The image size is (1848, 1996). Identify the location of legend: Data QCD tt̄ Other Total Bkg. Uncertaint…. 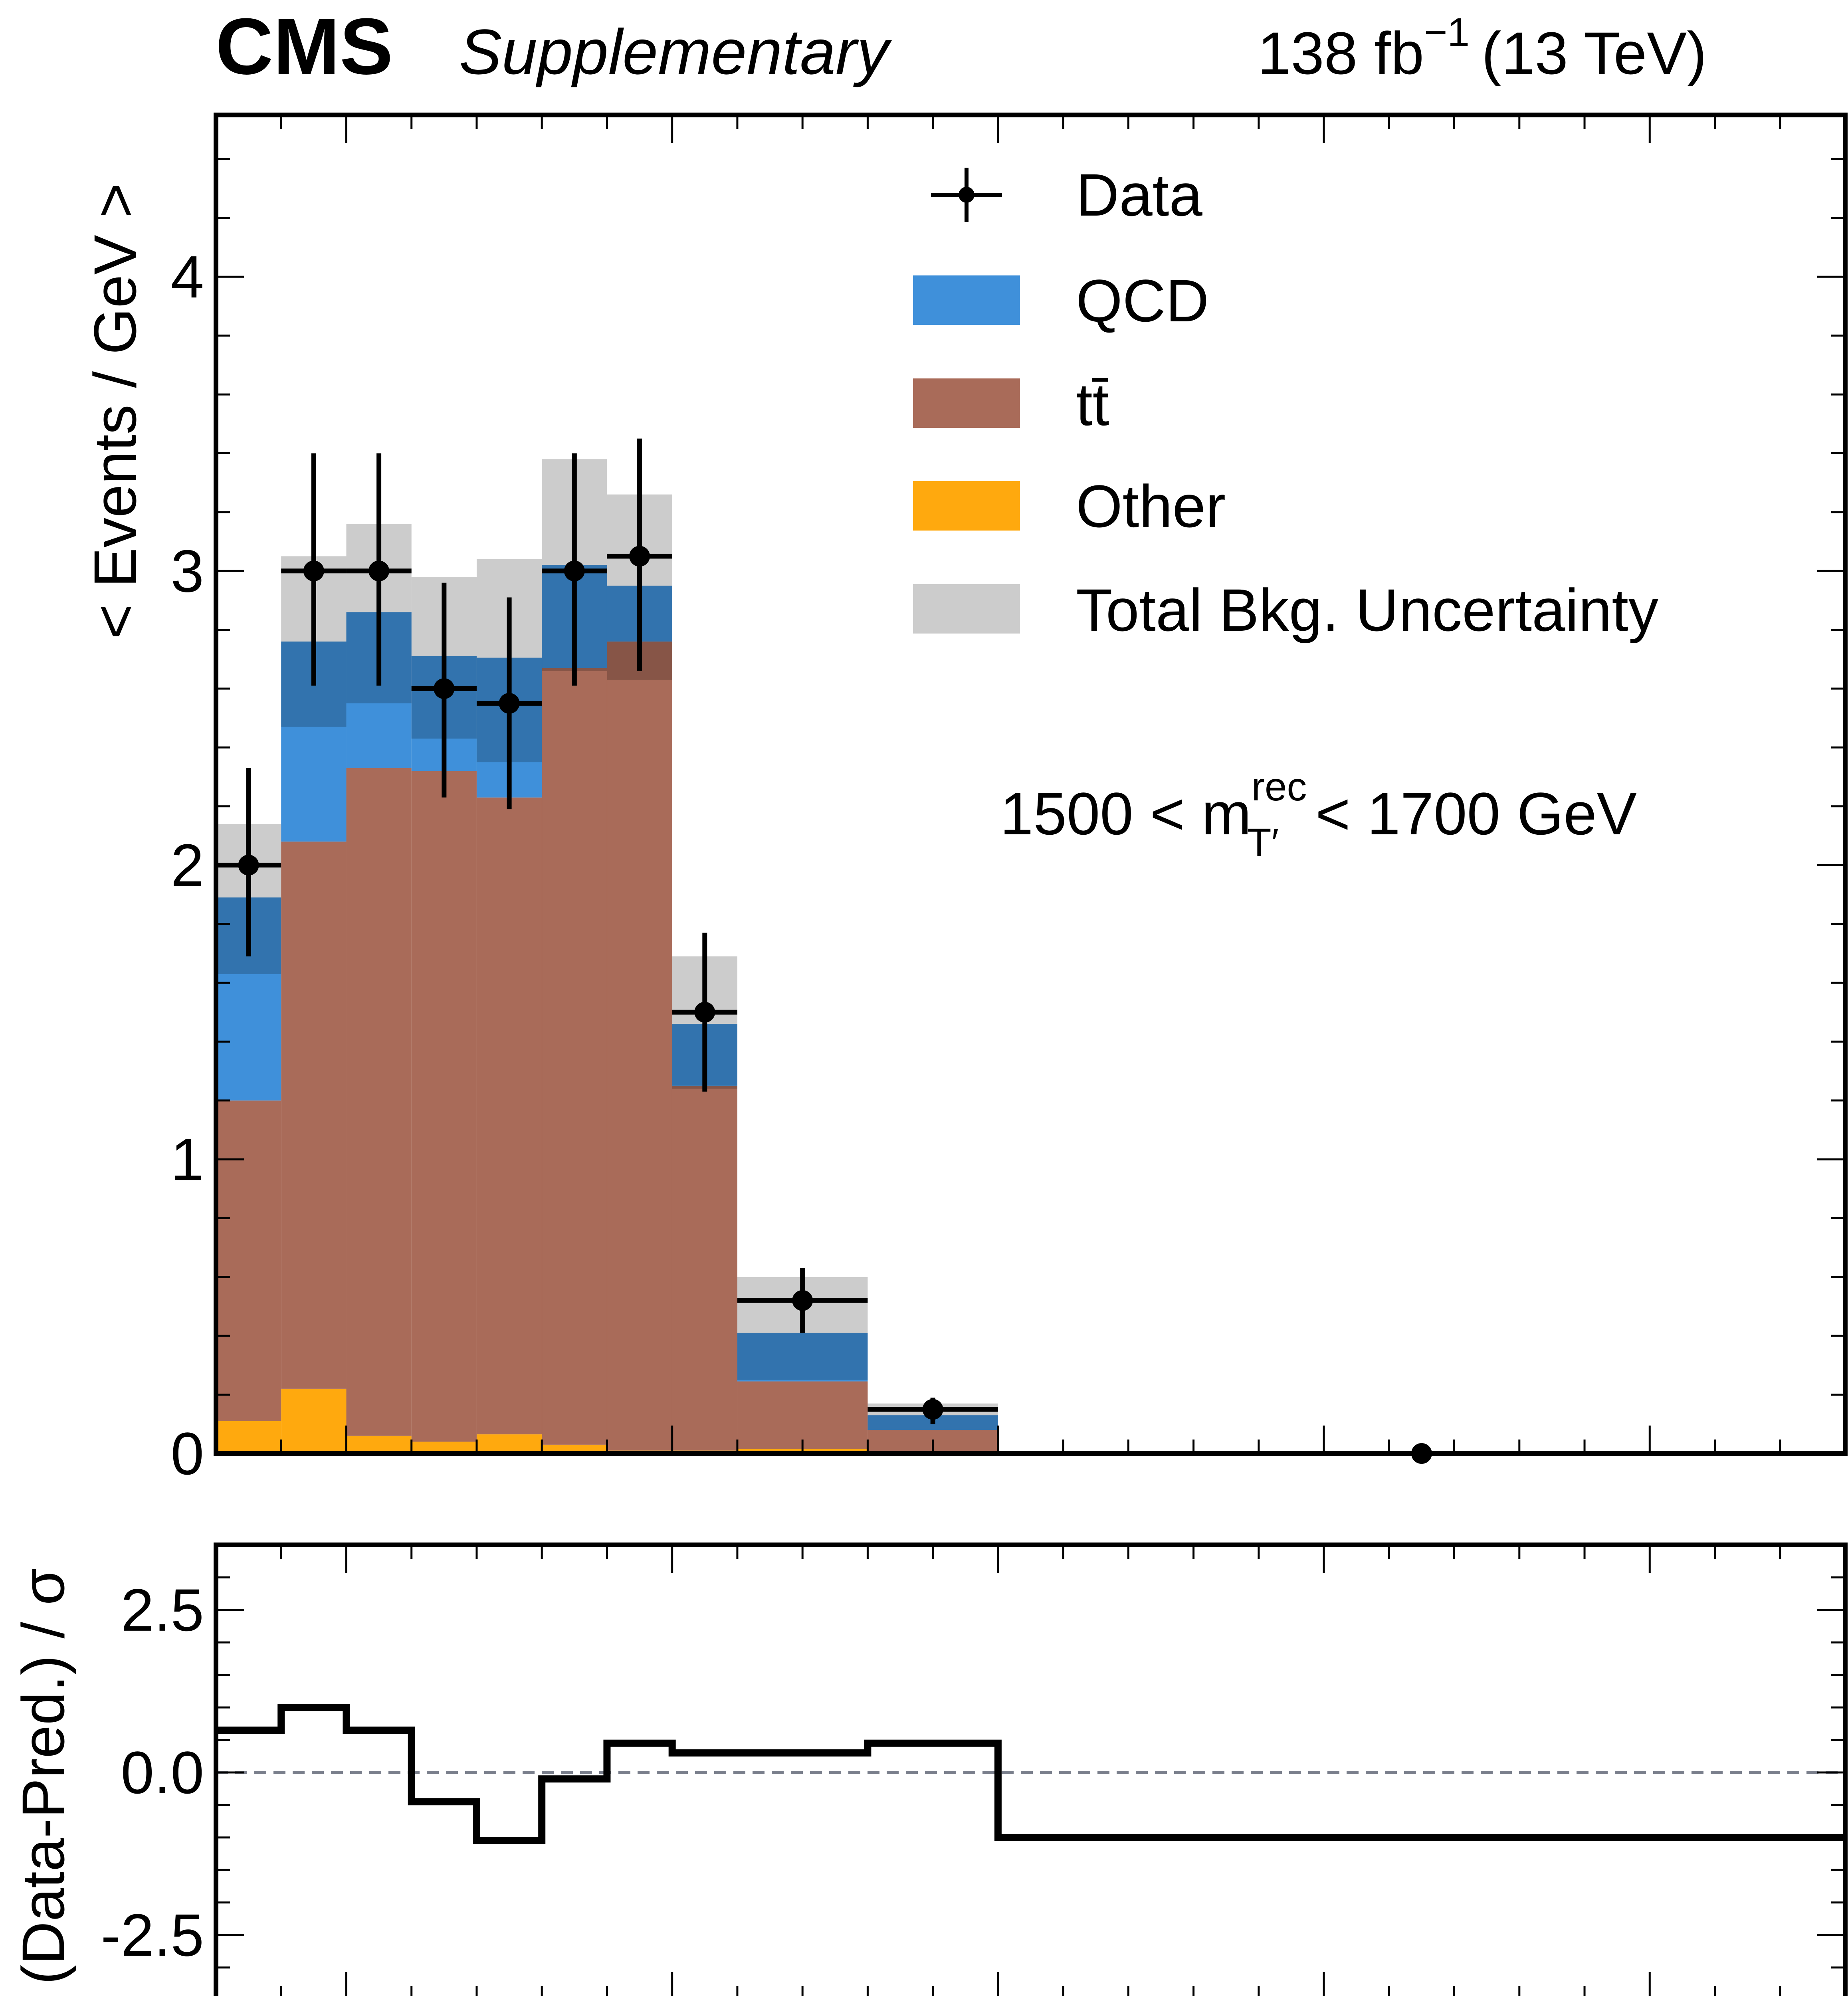
(1285, 402).